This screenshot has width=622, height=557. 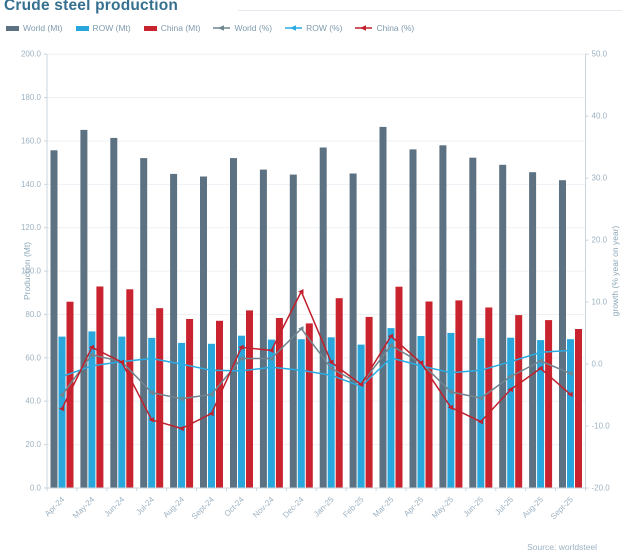 What do you see at coordinates (443, 508) in the screenshot?
I see `x-tick-label: May-25` at bounding box center [443, 508].